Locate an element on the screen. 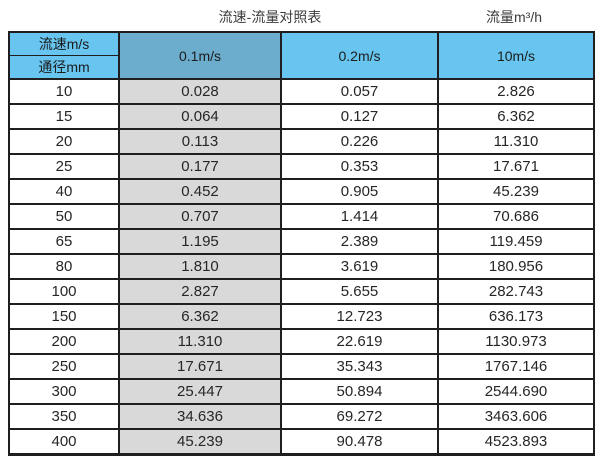 This screenshot has width=600, height=466. table-row: 200 11.310 22.619 1130.973 is located at coordinates (301, 341).